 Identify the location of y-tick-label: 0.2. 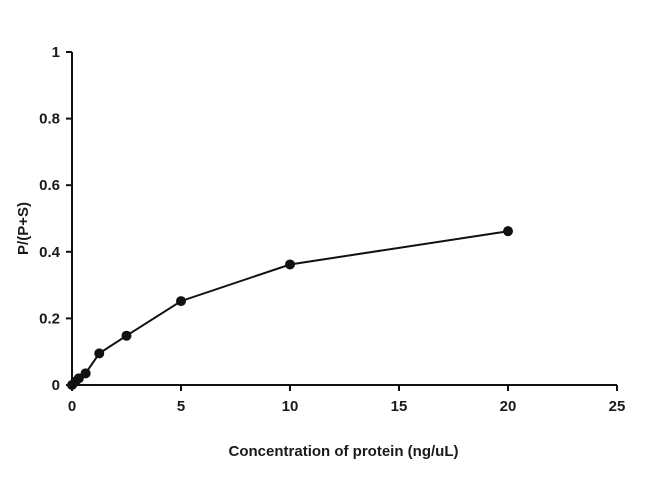
(49, 318).